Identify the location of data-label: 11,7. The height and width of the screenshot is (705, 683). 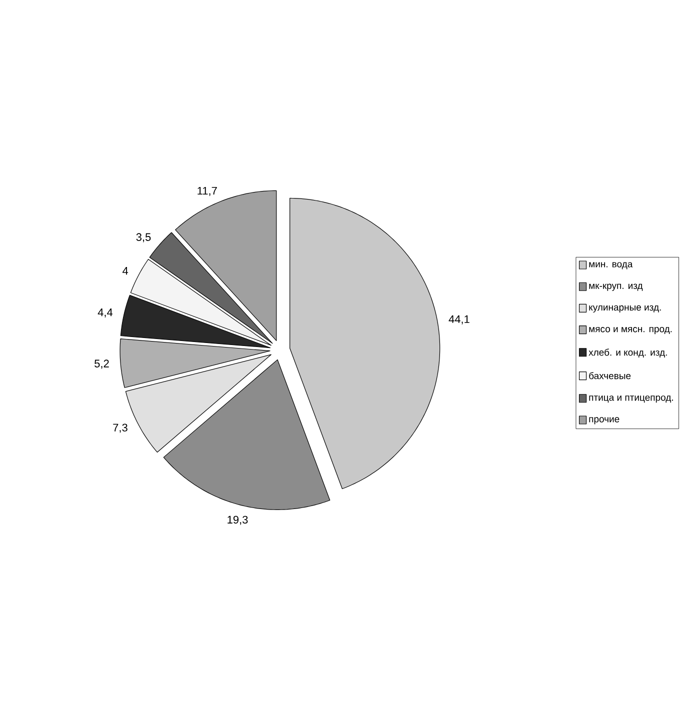
(207, 191).